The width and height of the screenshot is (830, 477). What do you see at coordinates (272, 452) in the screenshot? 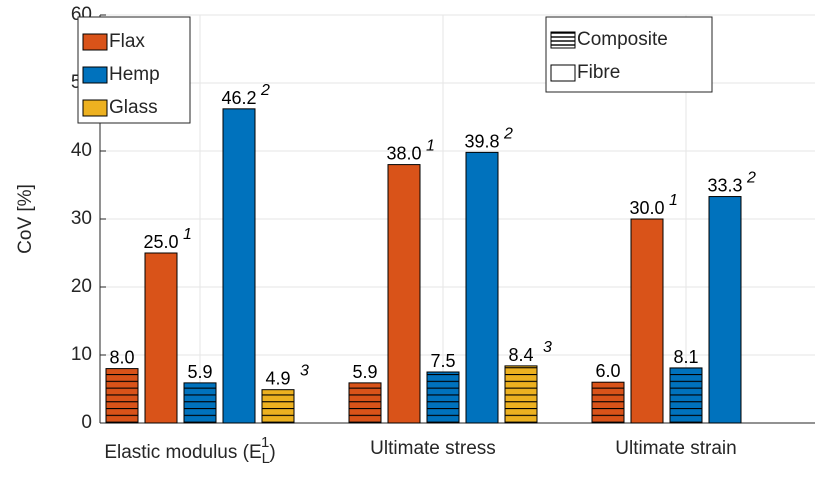
I see `x-tick-label-part: )` at bounding box center [272, 452].